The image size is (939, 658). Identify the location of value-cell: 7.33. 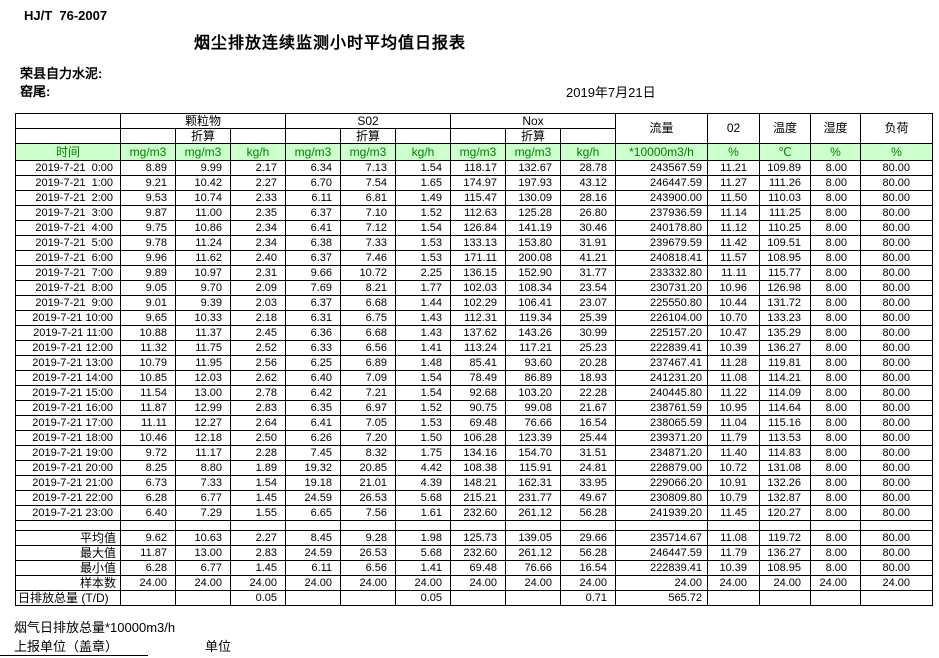
(203, 483).